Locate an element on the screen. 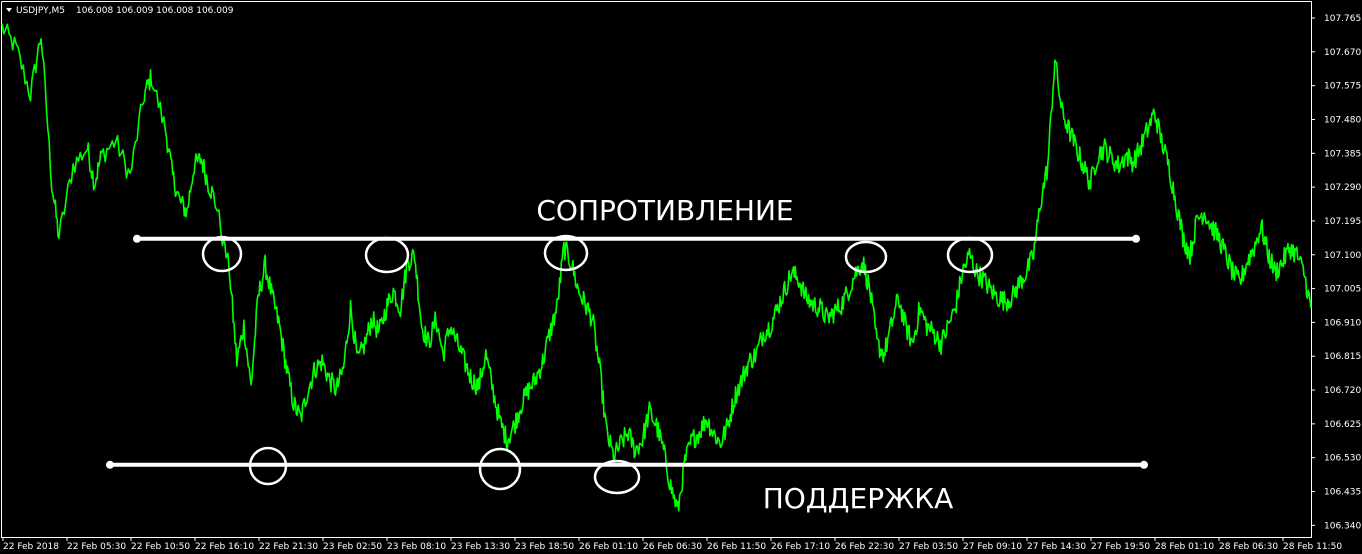  y-tick-label: 106.530 is located at coordinates (1342, 459).